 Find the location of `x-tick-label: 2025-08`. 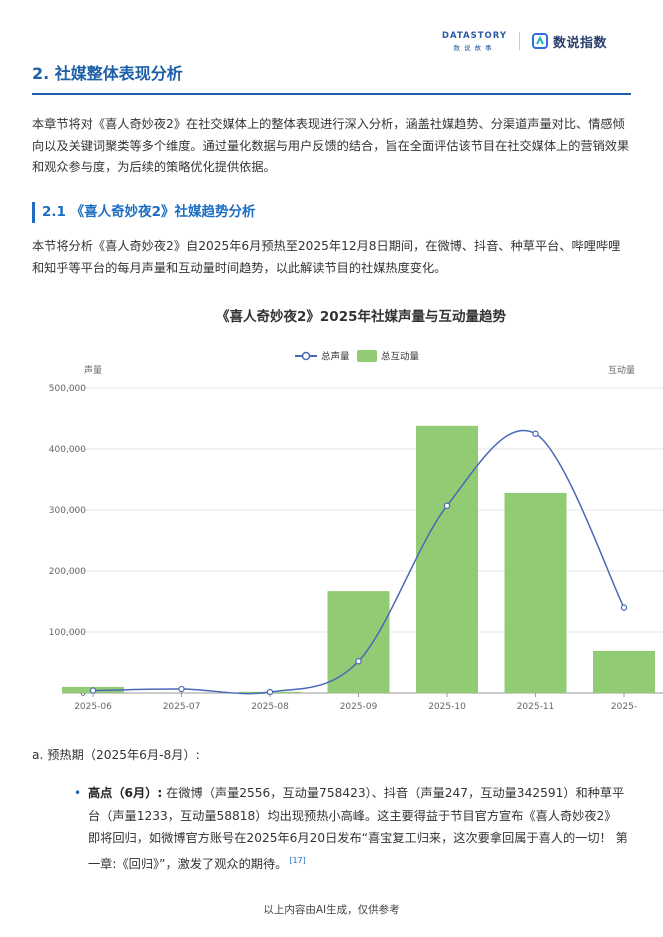

x-tick-label: 2025-08 is located at coordinates (270, 707).